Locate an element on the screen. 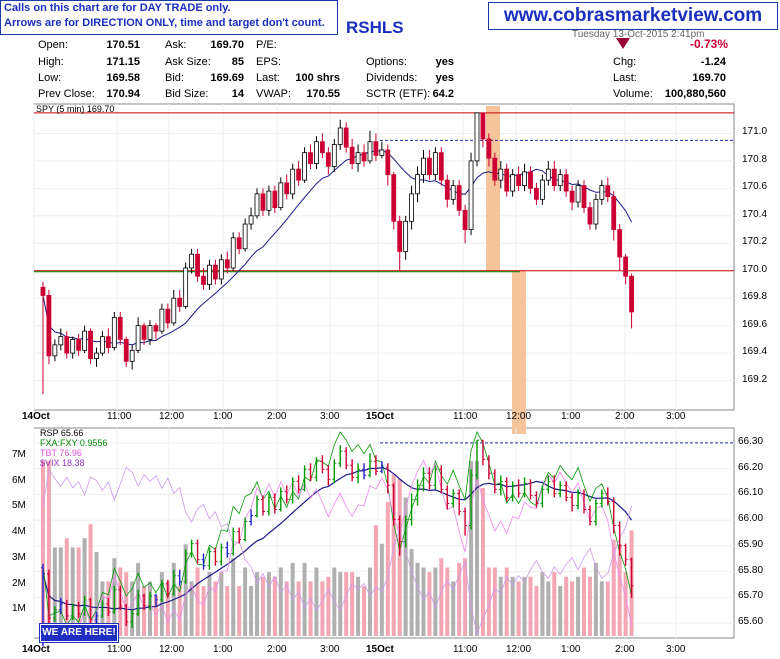  brand-url: www.cobrasmarketview.com is located at coordinates (633, 16).